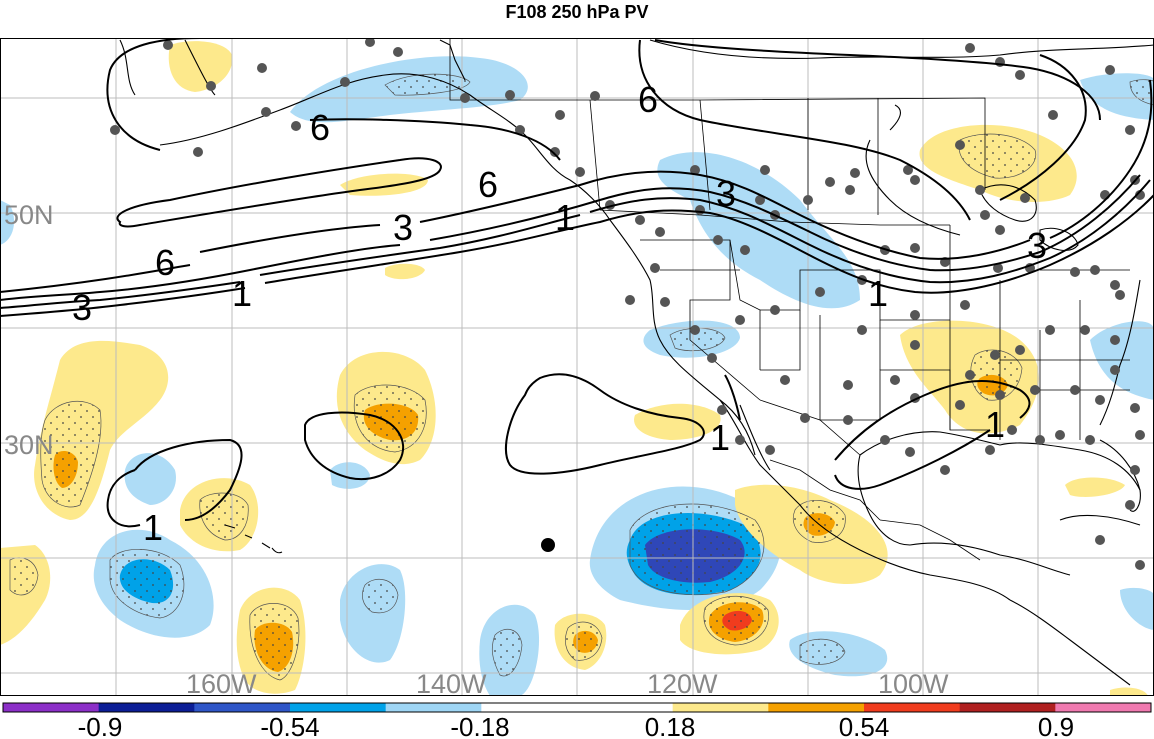  Describe the element at coordinates (242, 293) in the screenshot. I see `contour-label-1-west: 1` at that location.